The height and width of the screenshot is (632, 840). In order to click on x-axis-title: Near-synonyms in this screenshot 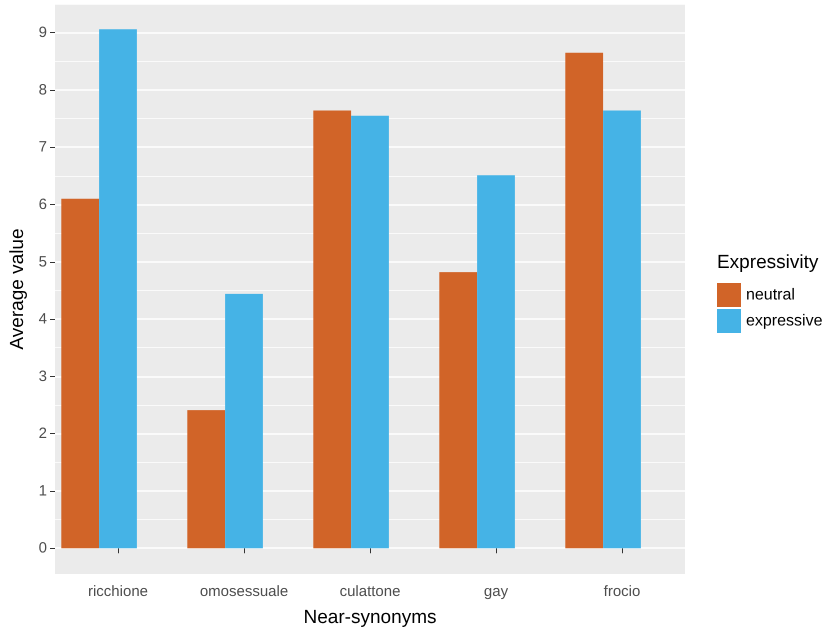, I will do `click(370, 617)`.